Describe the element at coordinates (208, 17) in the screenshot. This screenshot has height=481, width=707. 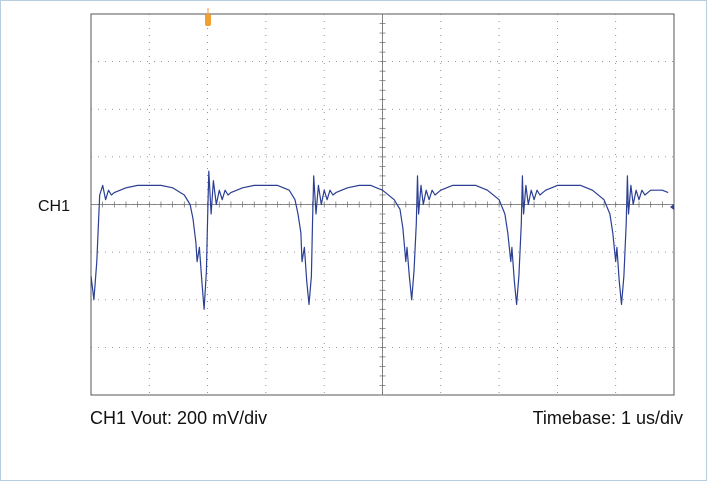
I see `trigger-marker-icon` at that location.